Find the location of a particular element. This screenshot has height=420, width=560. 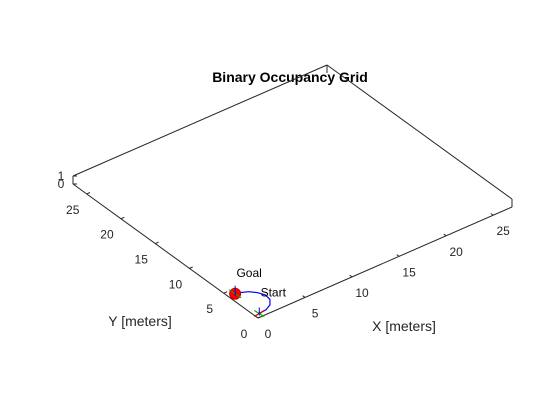

y-tick-label: 10 is located at coordinates (176, 284).